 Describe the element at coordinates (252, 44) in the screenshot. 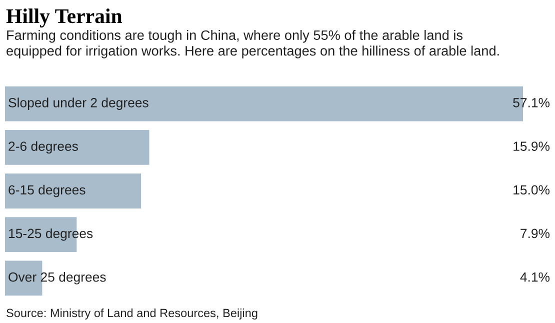

I see `chart-subtitle: Farming conditions are tough in China, where only 55% of the arable land is equipped for irrigation works. Here are percentages on the hilliness of arable land.` at that location.